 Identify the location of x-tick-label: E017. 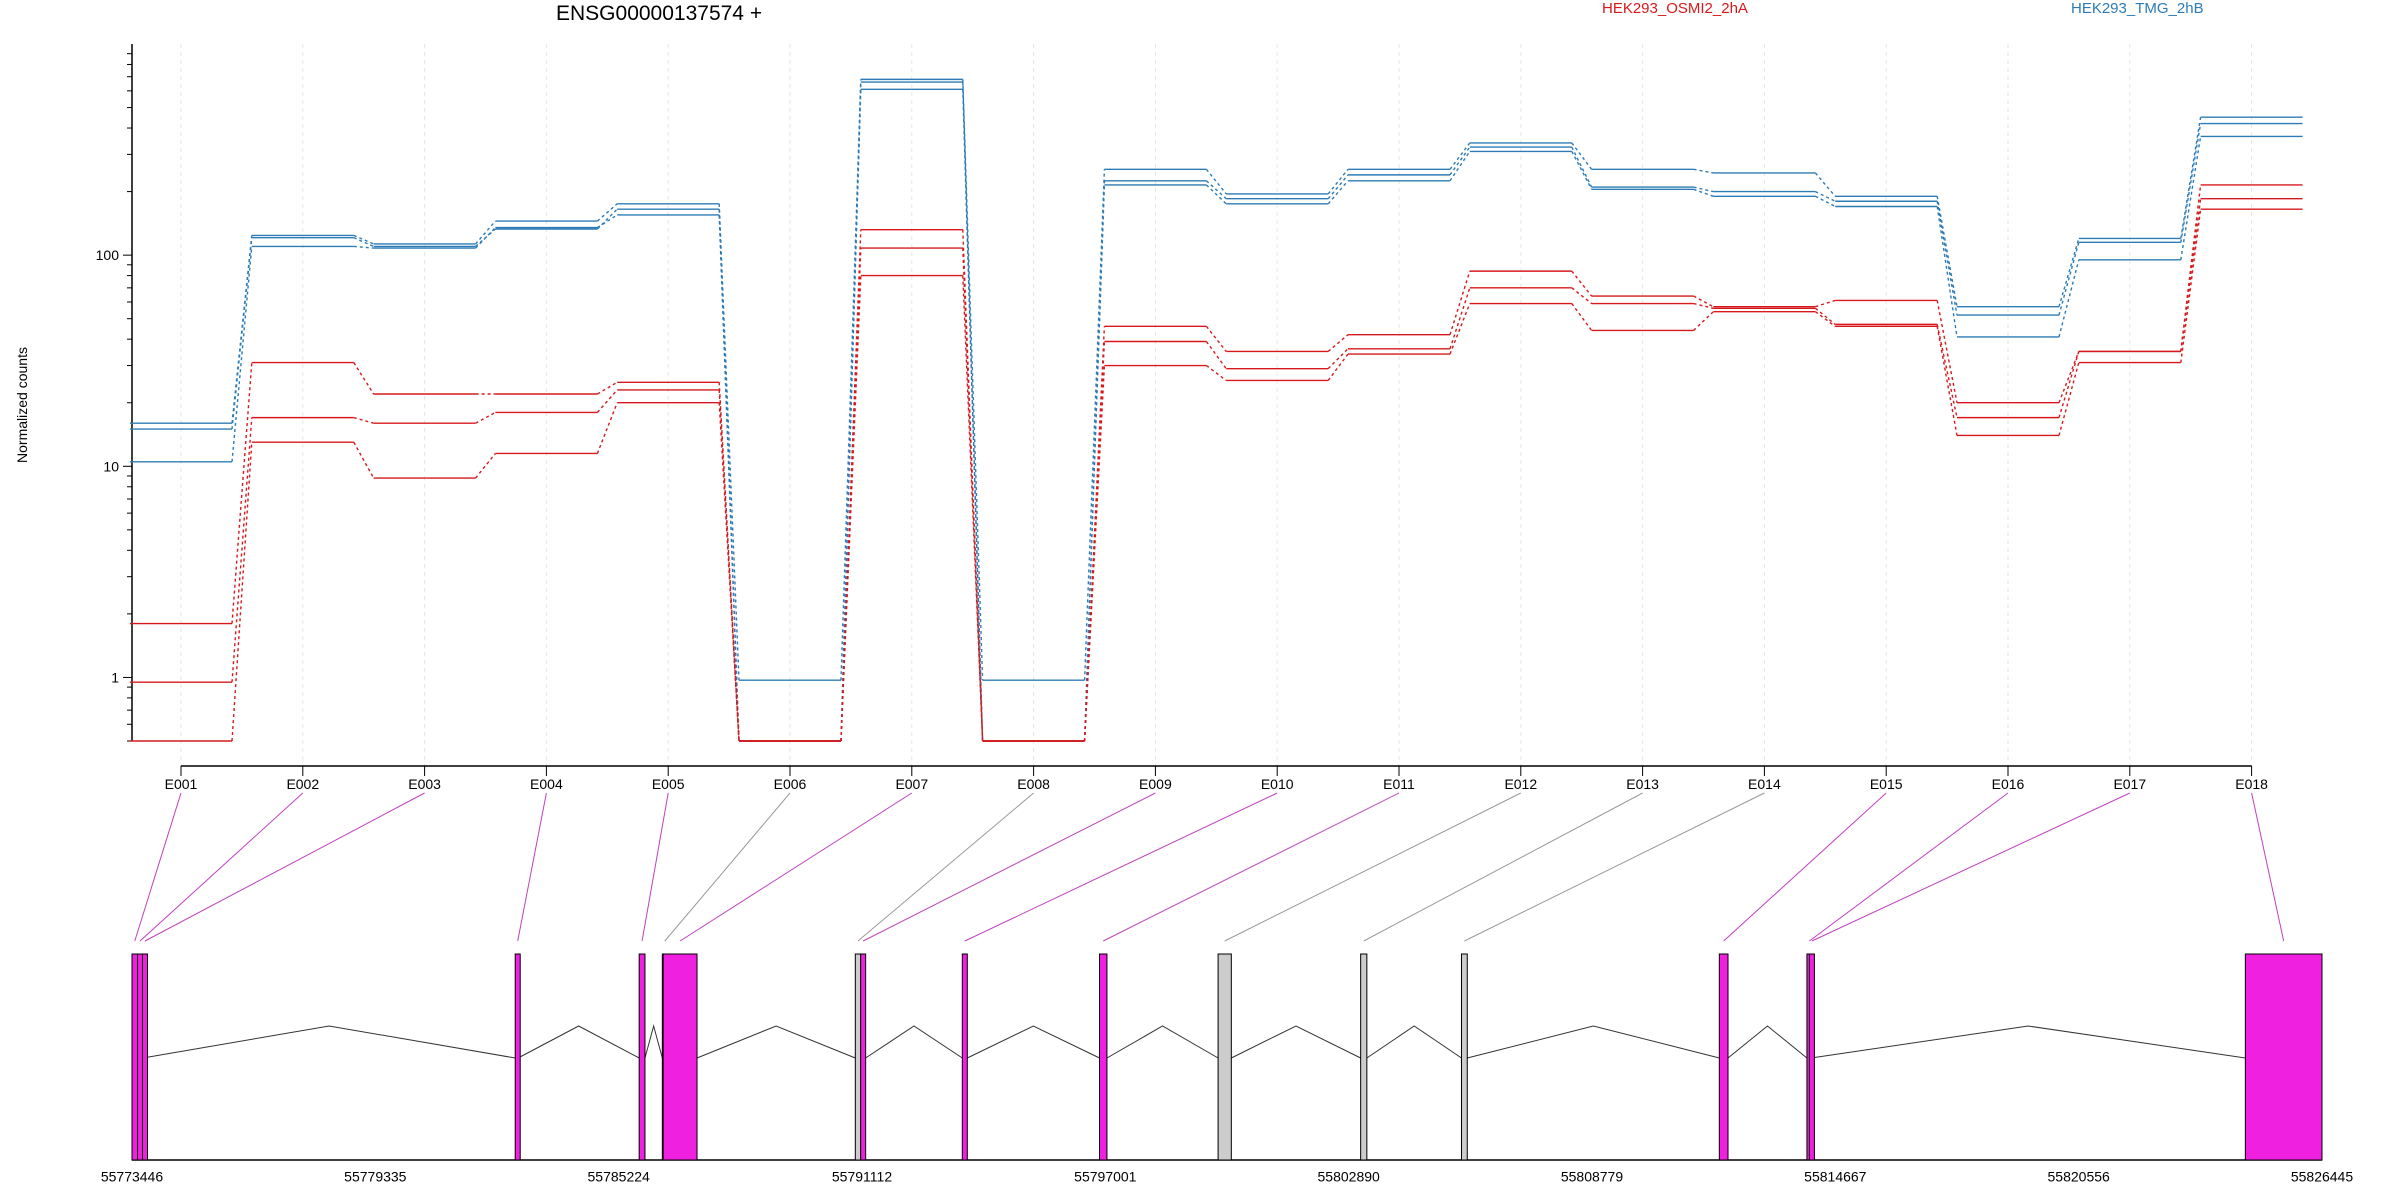
(2129, 784).